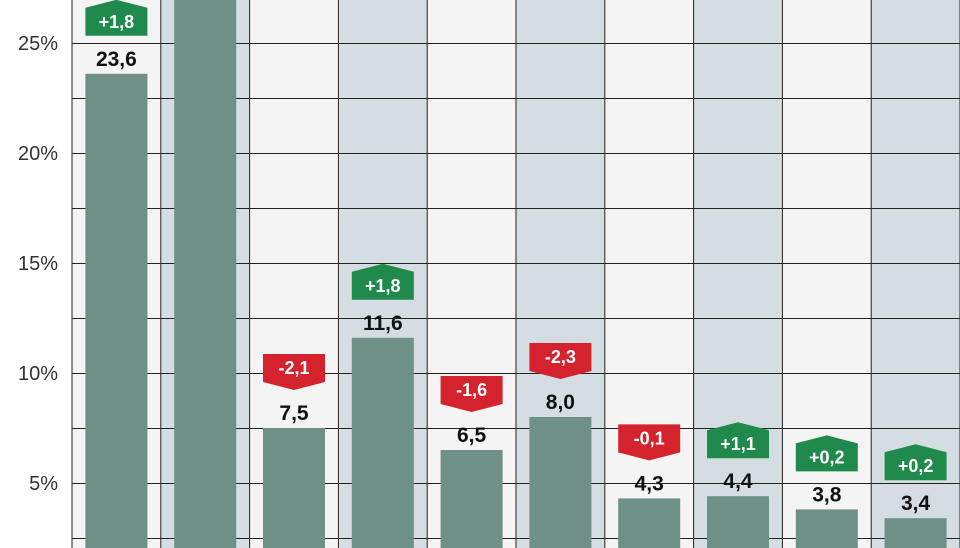 This screenshot has width=960, height=548. I want to click on change-badge-label: -2,1, so click(293, 368).